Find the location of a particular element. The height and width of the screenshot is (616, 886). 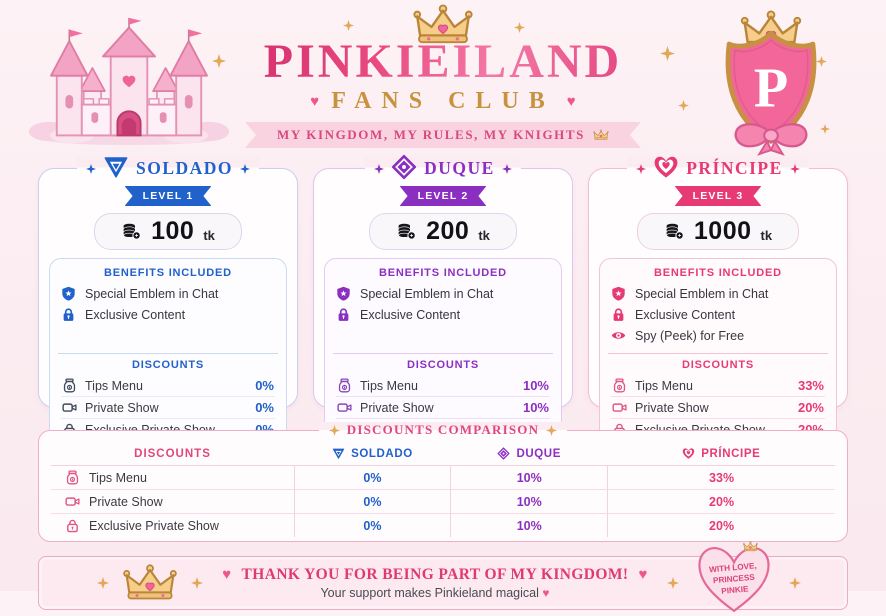

table-row: Tips Menu 0% 10% 33% is located at coordinates (443, 477).